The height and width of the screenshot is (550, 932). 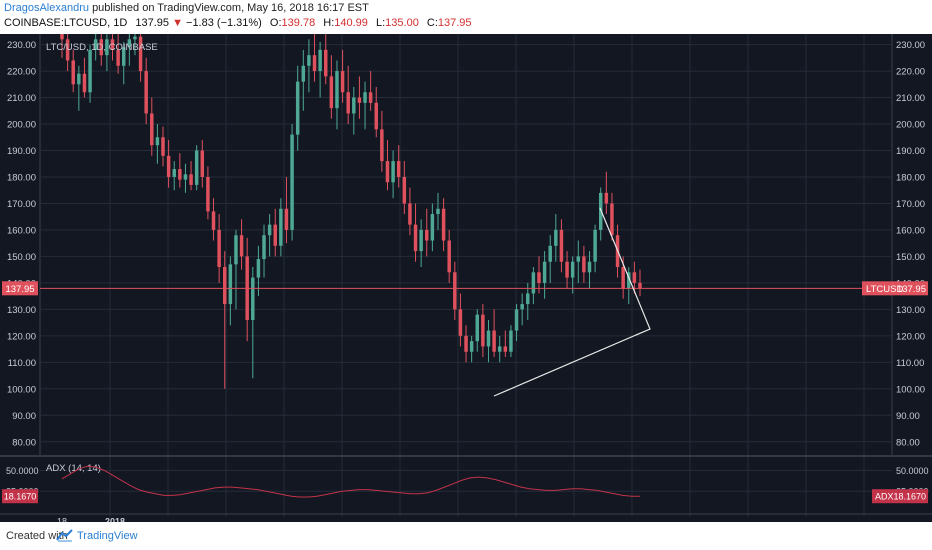 What do you see at coordinates (911, 289) in the screenshot?
I see `last-price-label-right: 137.95` at bounding box center [911, 289].